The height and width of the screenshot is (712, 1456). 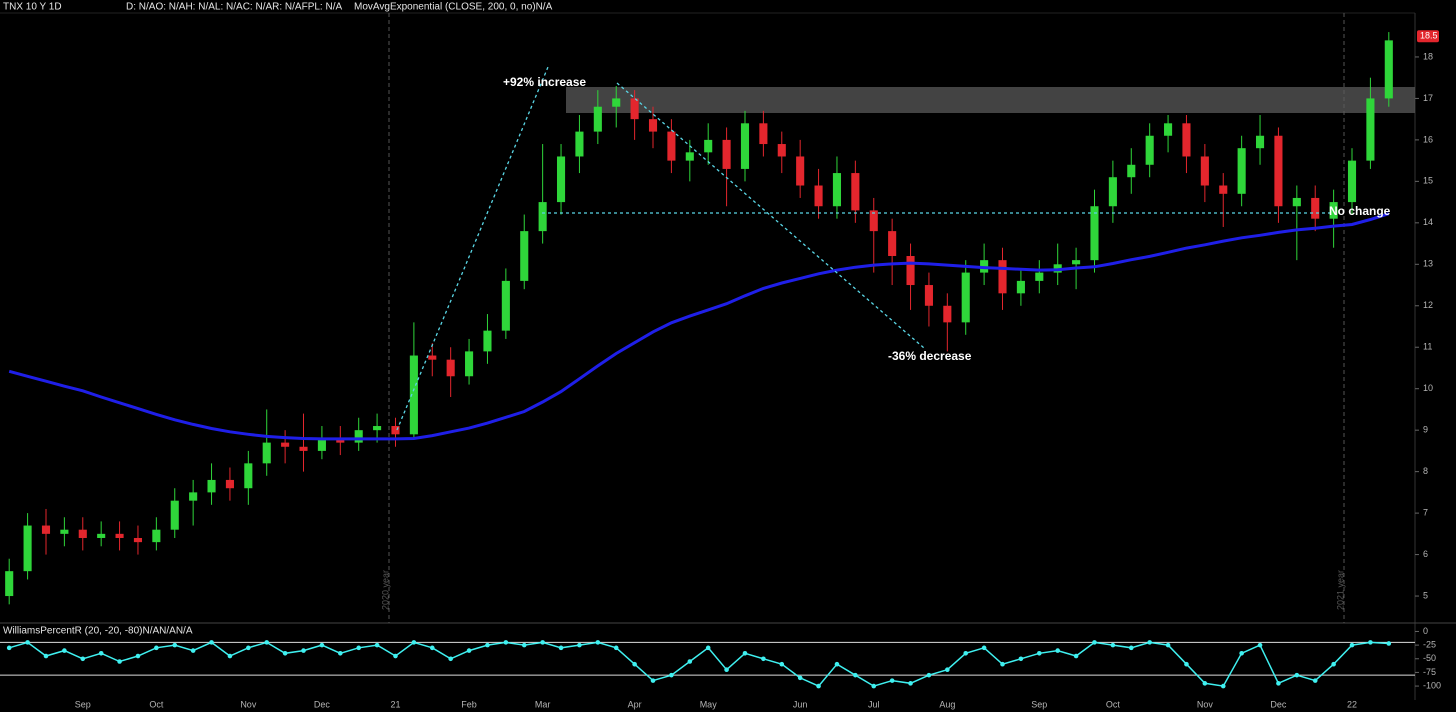 What do you see at coordinates (874, 704) in the screenshot?
I see `x-tick-label: Jul` at bounding box center [874, 704].